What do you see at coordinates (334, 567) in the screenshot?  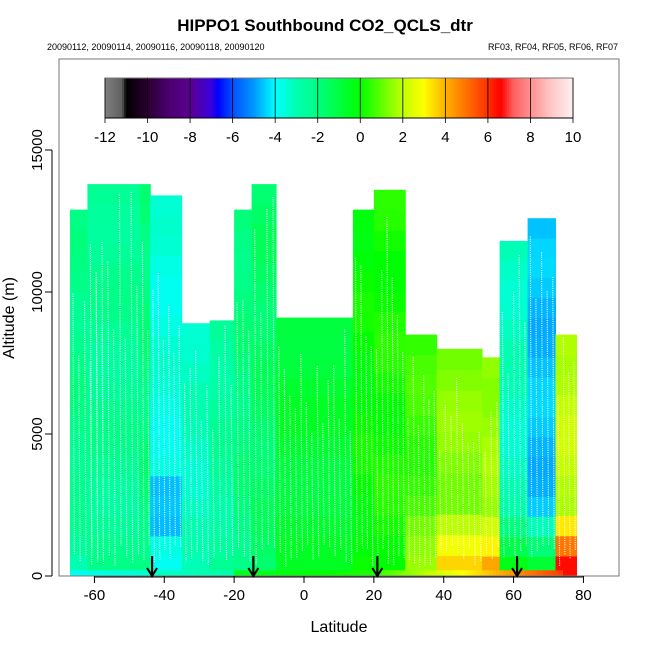 I see `flight-arrows` at bounding box center [334, 567].